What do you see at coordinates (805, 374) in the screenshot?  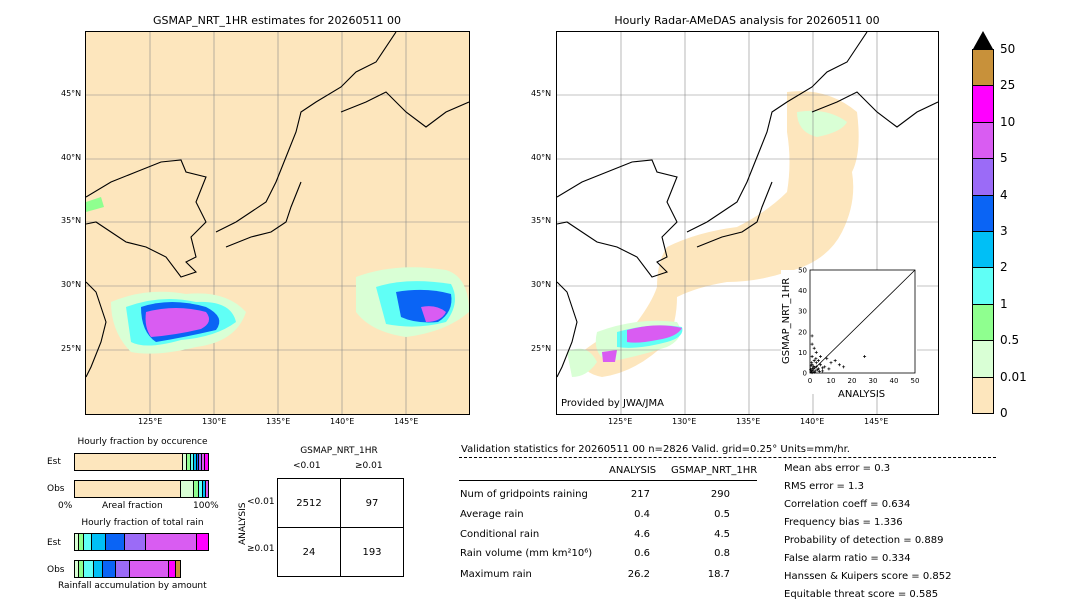 I see `scatter-ytick-label: 0` at bounding box center [805, 374].